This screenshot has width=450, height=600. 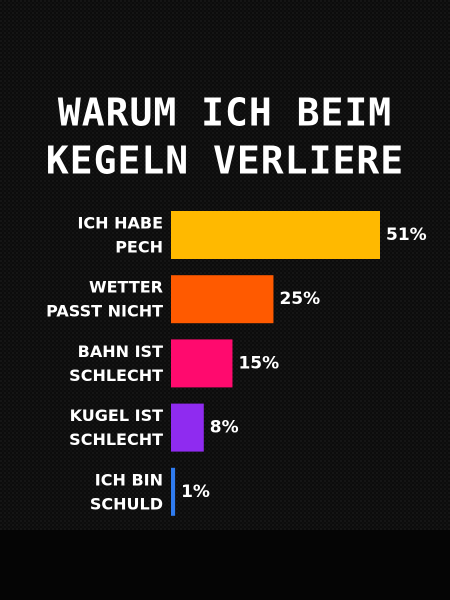 I want to click on bottom-band, so click(x=225, y=565).